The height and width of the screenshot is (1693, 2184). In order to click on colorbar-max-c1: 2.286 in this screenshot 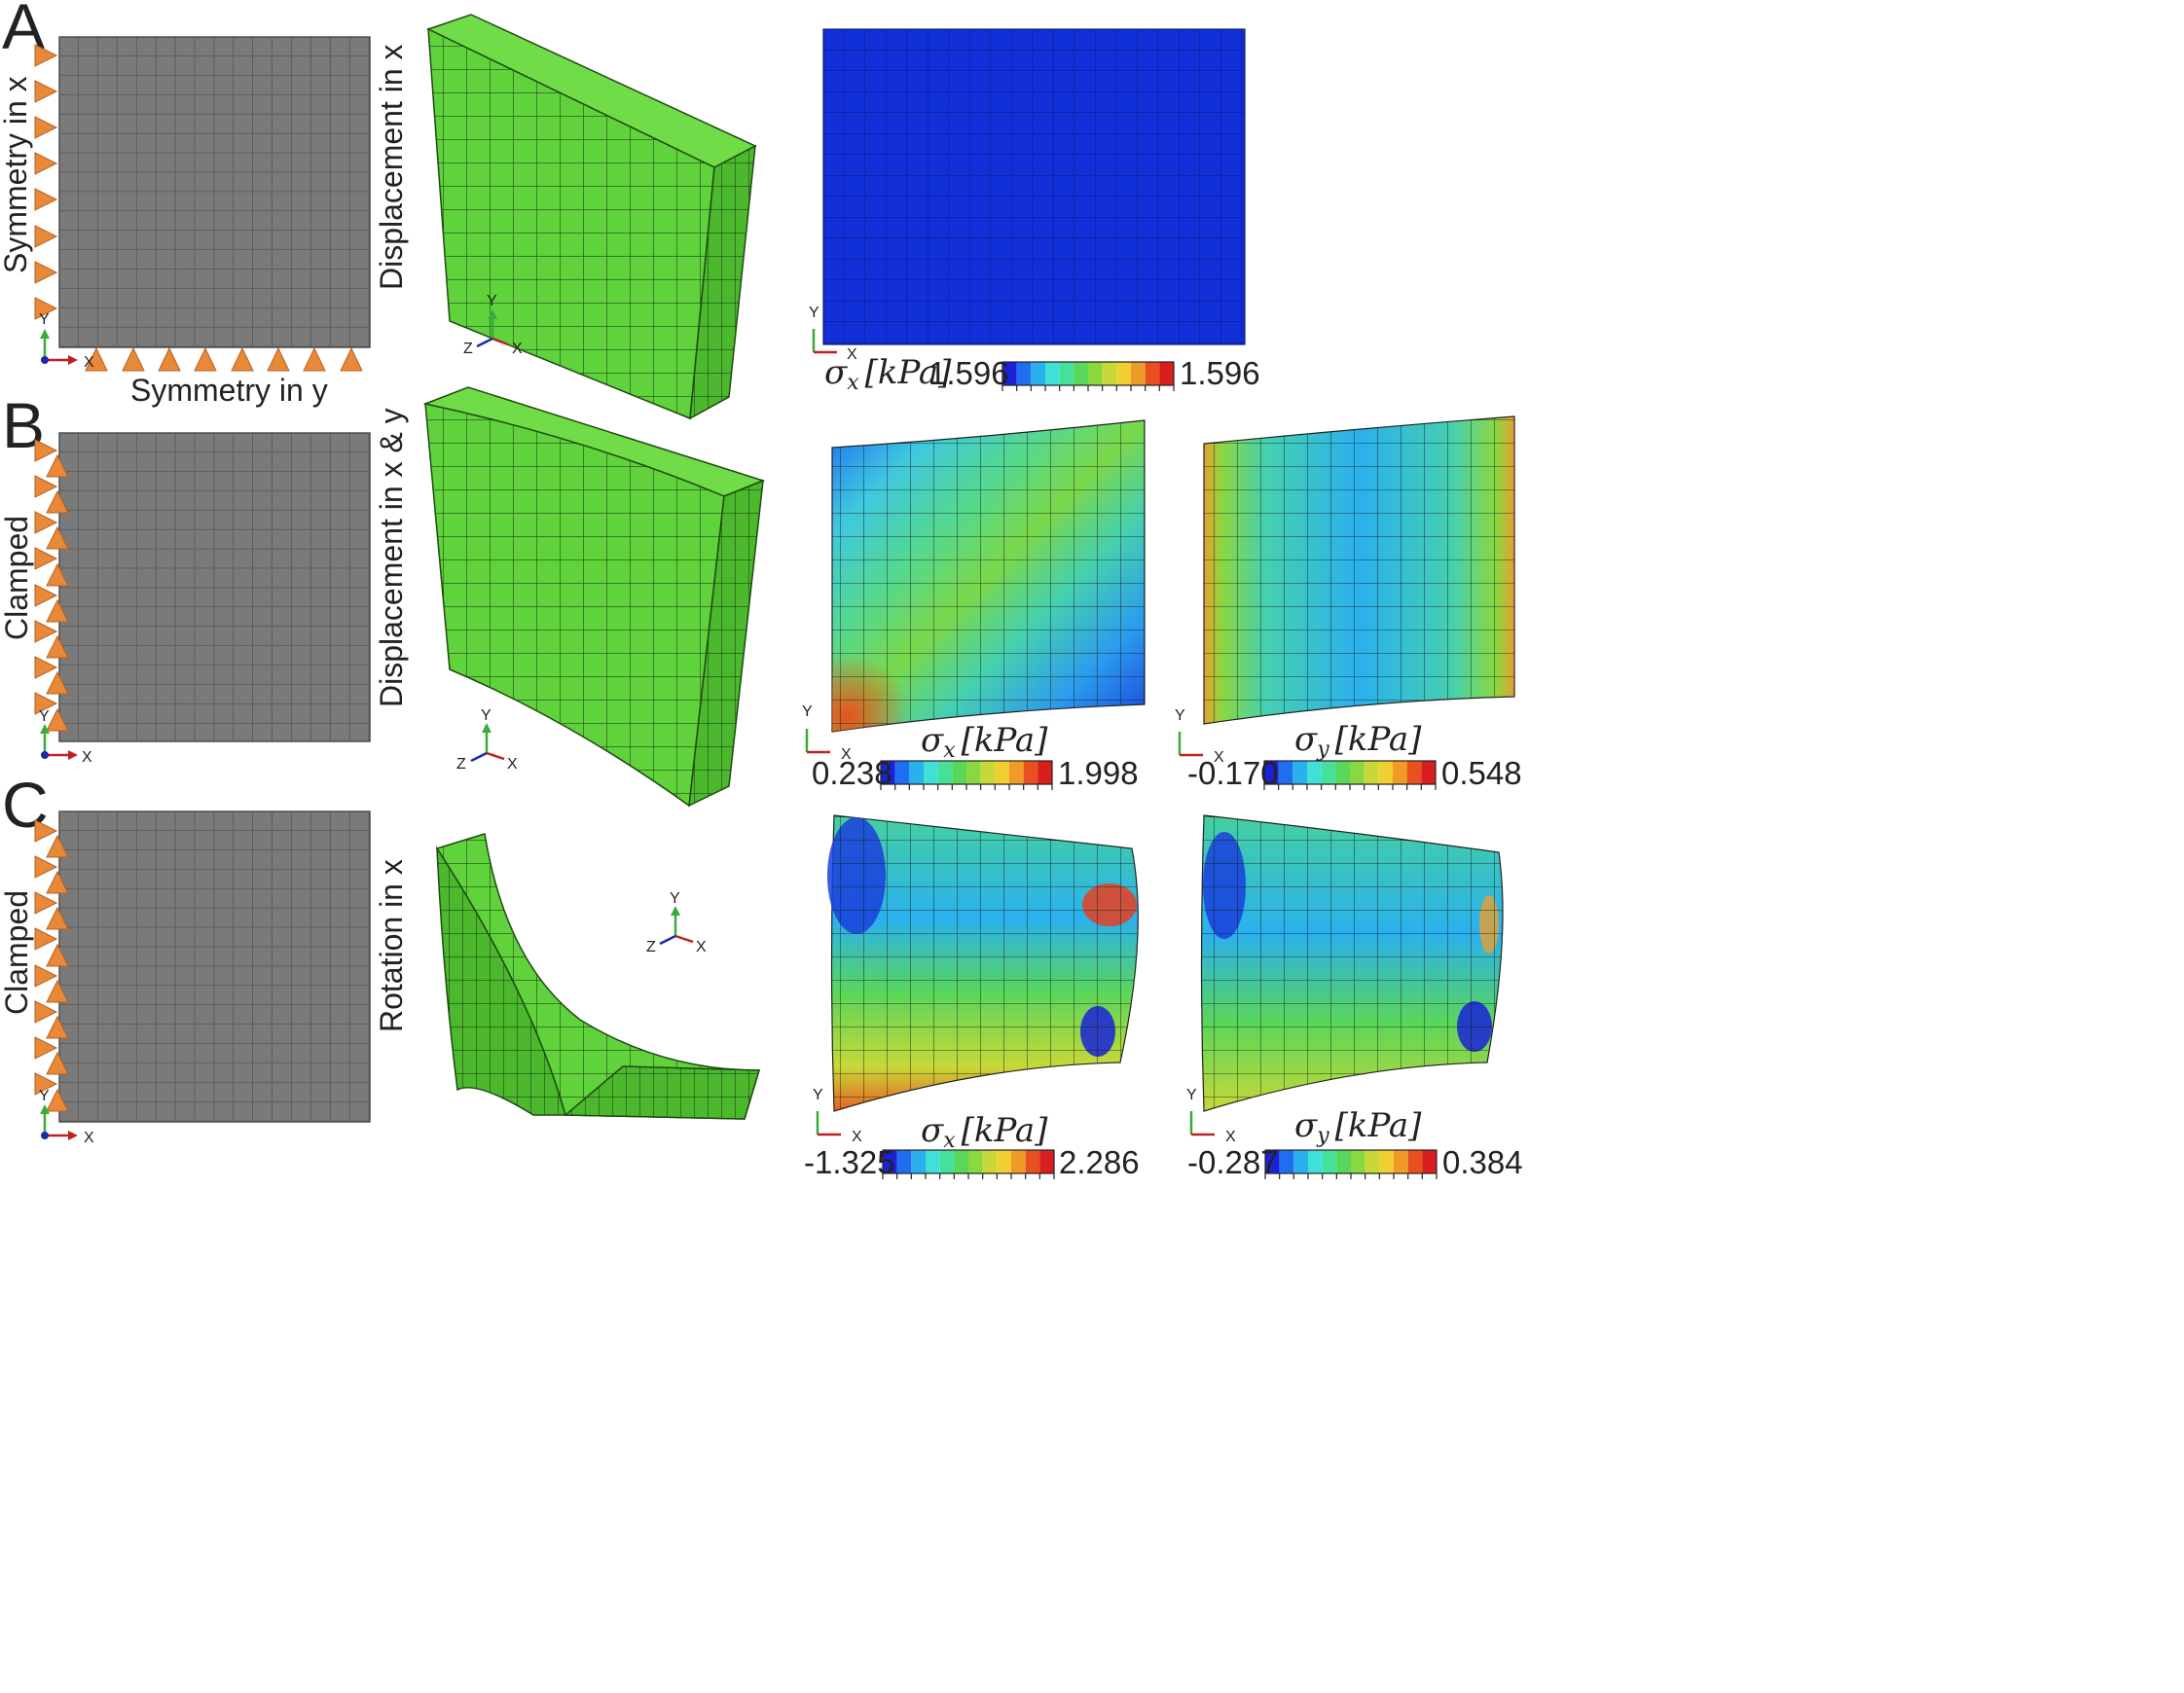, I will do `click(1099, 1162)`.